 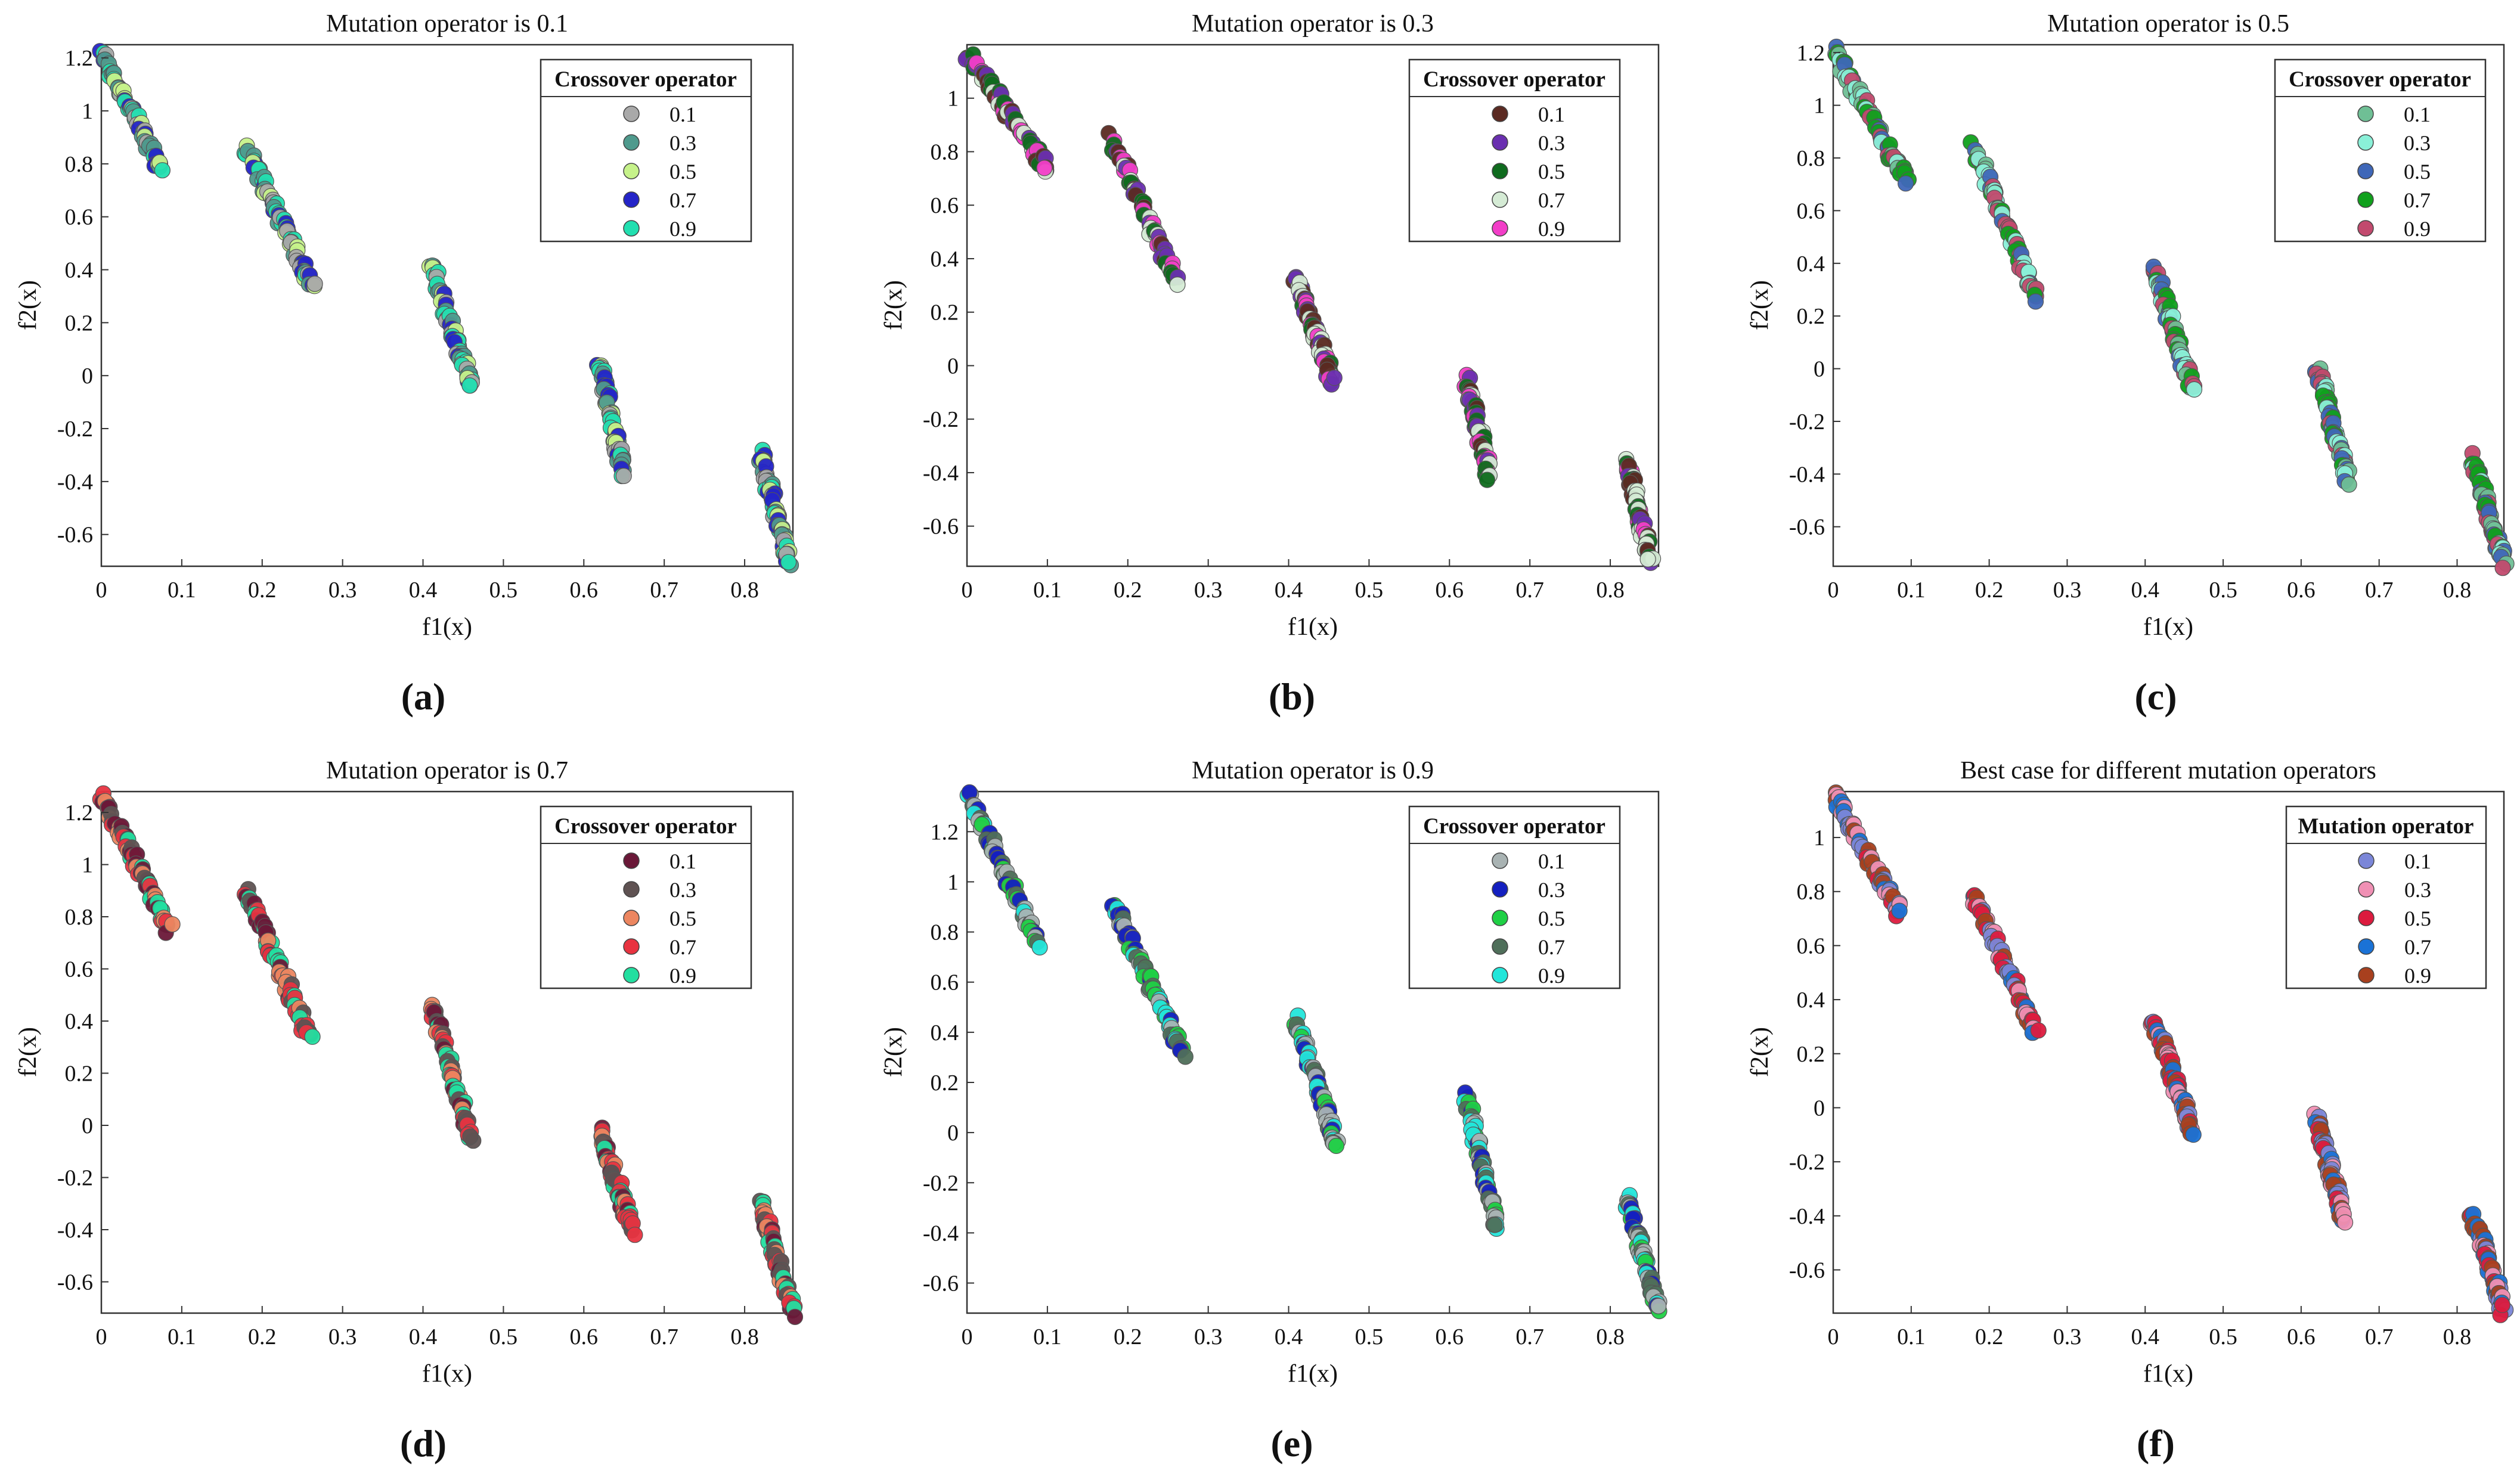 I want to click on y-tick-label: -0.4, so click(x=941, y=1233).